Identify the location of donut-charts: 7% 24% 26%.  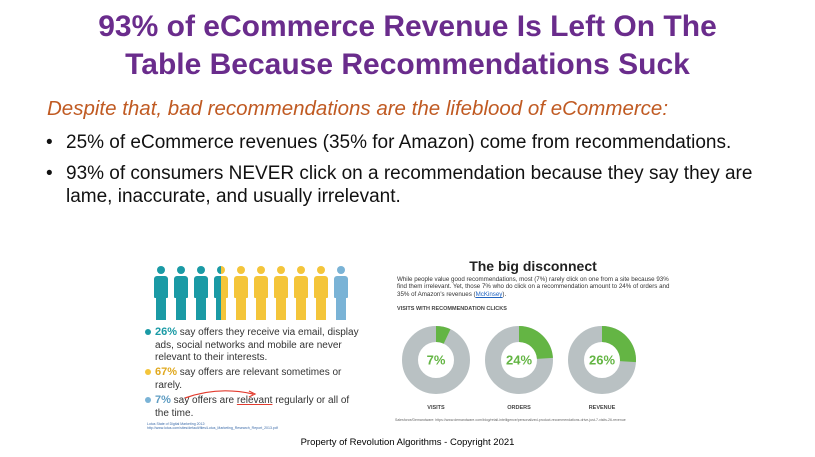
(519, 360).